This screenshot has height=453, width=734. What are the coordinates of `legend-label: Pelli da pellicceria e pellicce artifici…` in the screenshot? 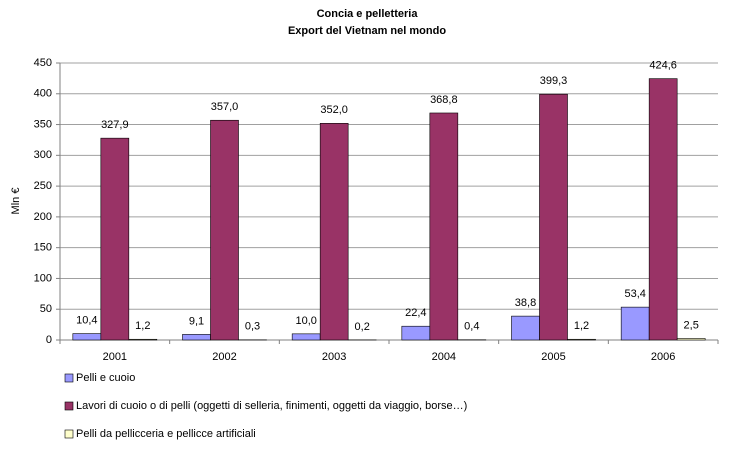 It's located at (166, 434).